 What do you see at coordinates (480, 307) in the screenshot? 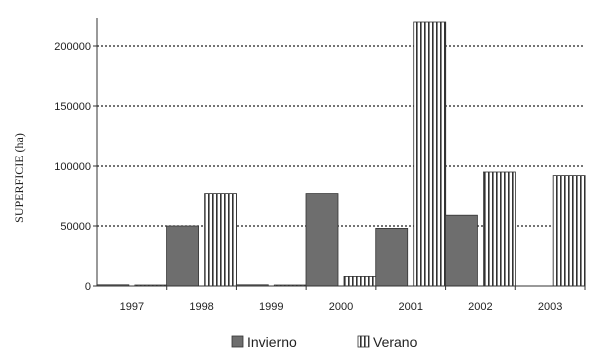
I see `x-tick-label: 2002` at bounding box center [480, 307].